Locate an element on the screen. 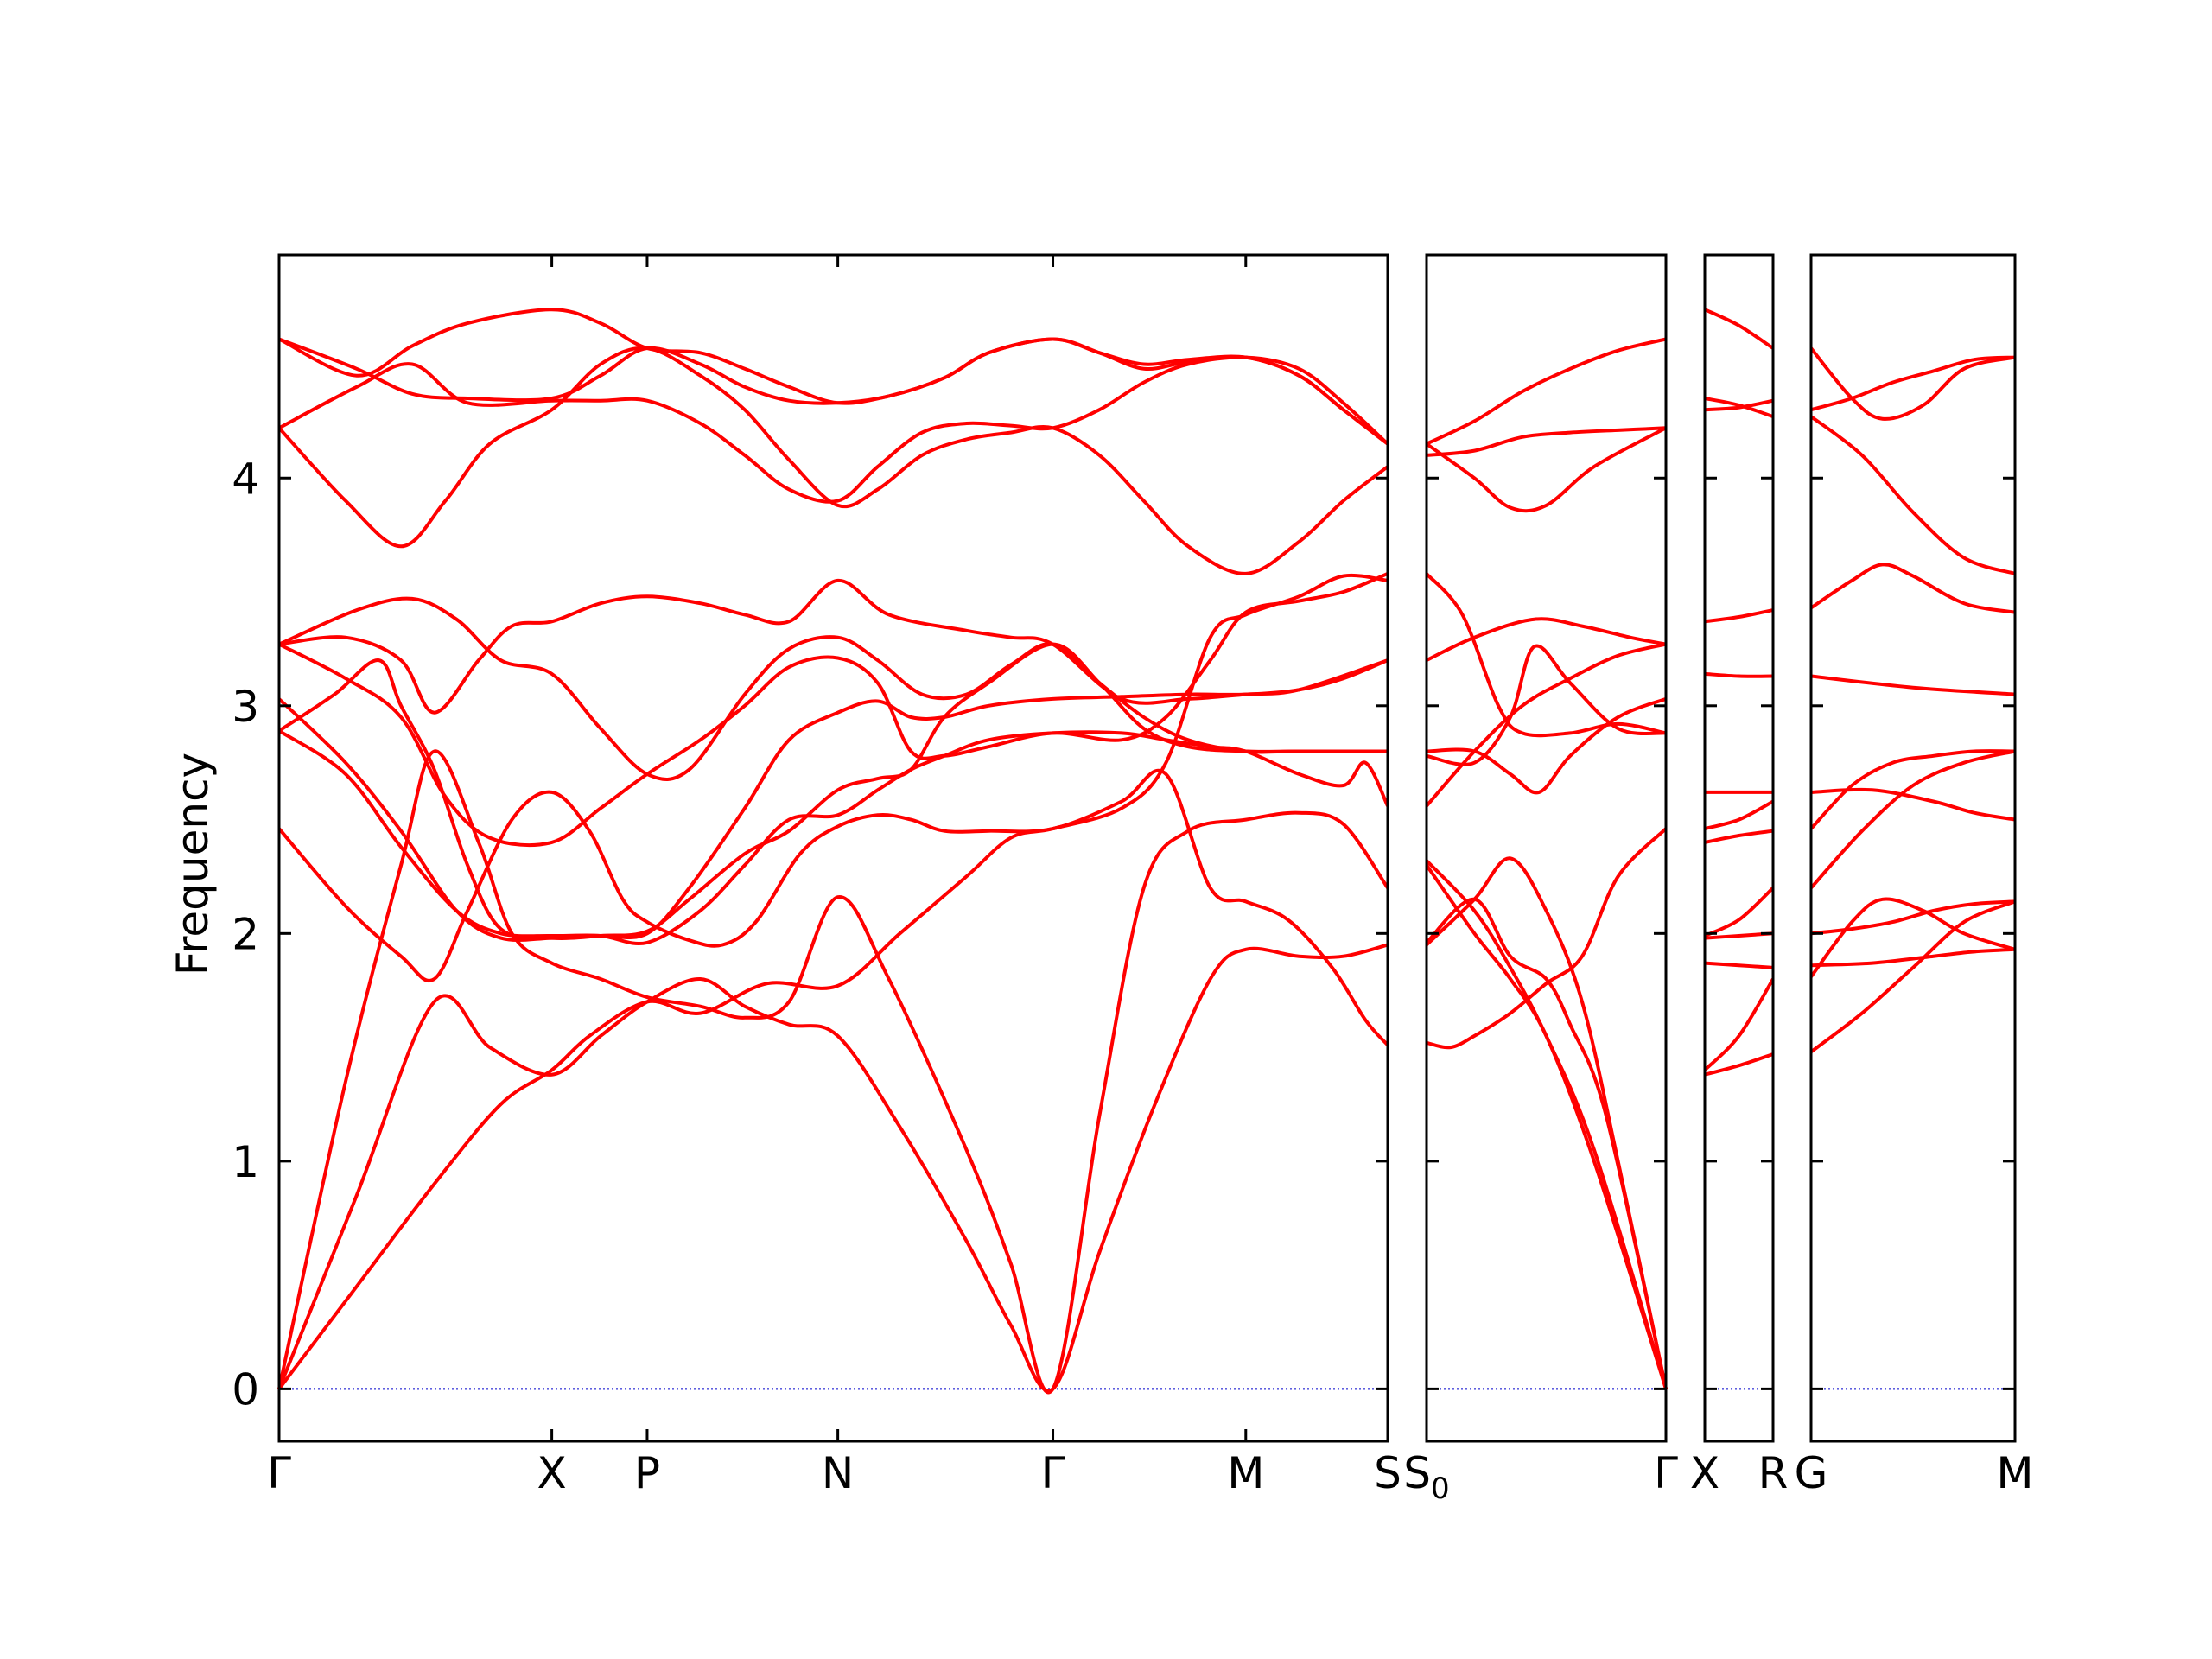 This screenshot has width=2212, height=1659. y-tick-label: 3 is located at coordinates (245, 707).